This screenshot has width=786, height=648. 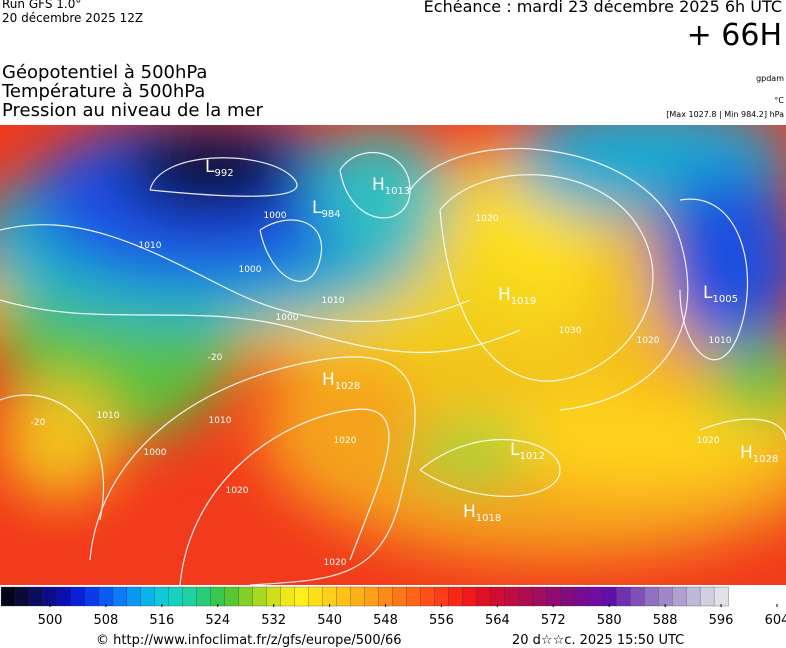 I want to click on colorbar-tick-label: 548, so click(x=385, y=620).